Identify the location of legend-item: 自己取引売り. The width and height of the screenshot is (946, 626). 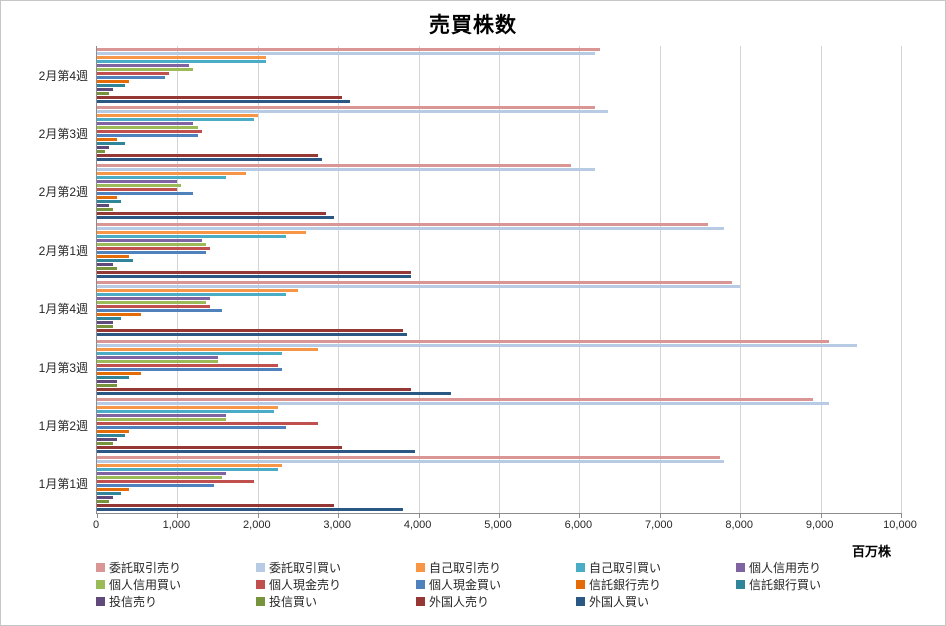
(496, 567).